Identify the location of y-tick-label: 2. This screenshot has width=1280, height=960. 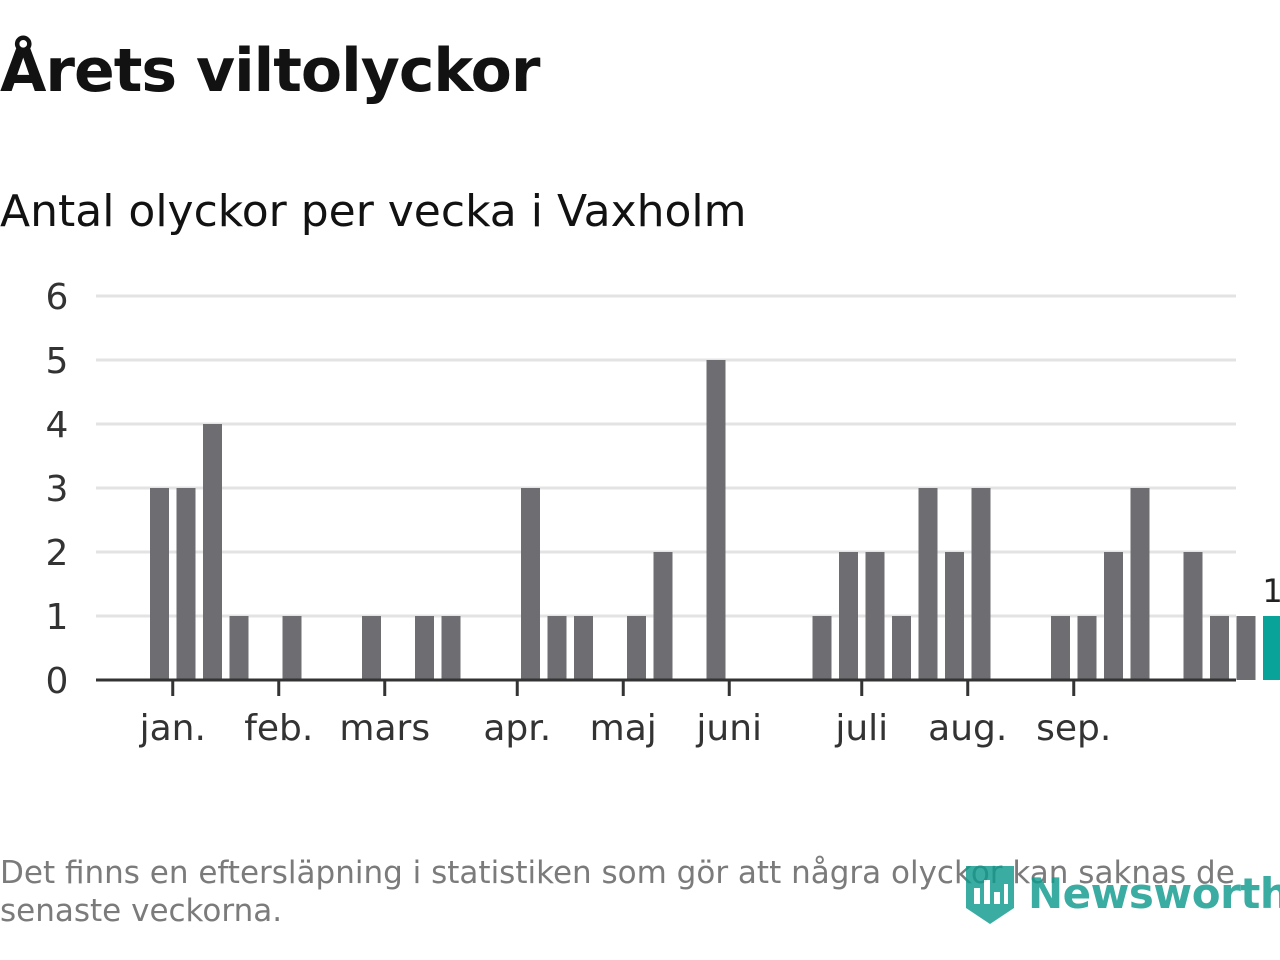
(57, 553).